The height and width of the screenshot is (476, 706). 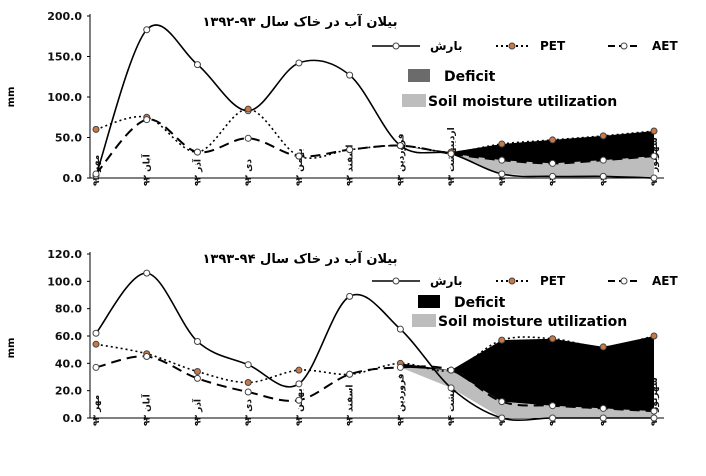 What do you see at coordinates (655, 401) in the screenshot?
I see `x-tick-label: شهریور ۹۴` at bounding box center [655, 401].